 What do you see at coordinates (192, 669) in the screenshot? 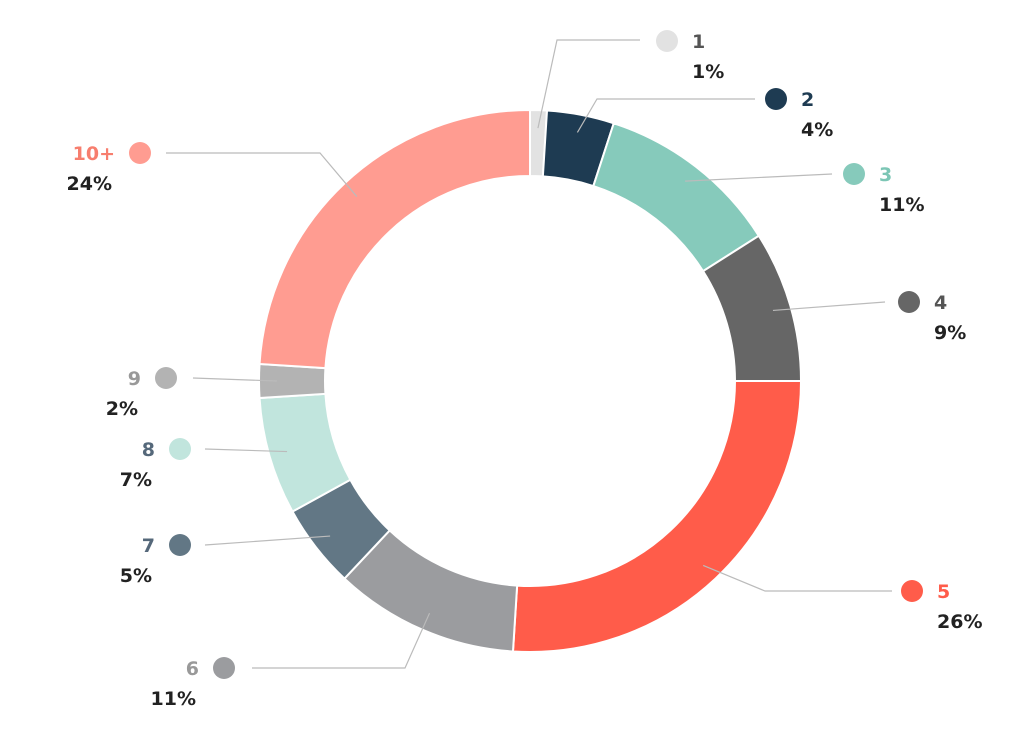
I see `category-label-6: 6` at bounding box center [192, 669].